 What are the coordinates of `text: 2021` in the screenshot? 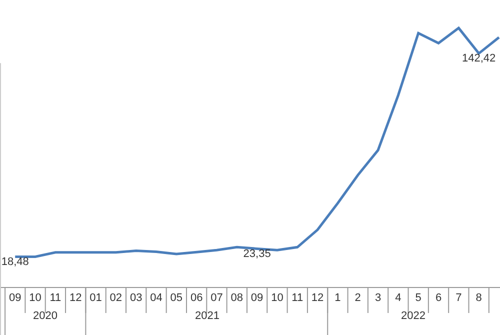 It's located at (207, 316).